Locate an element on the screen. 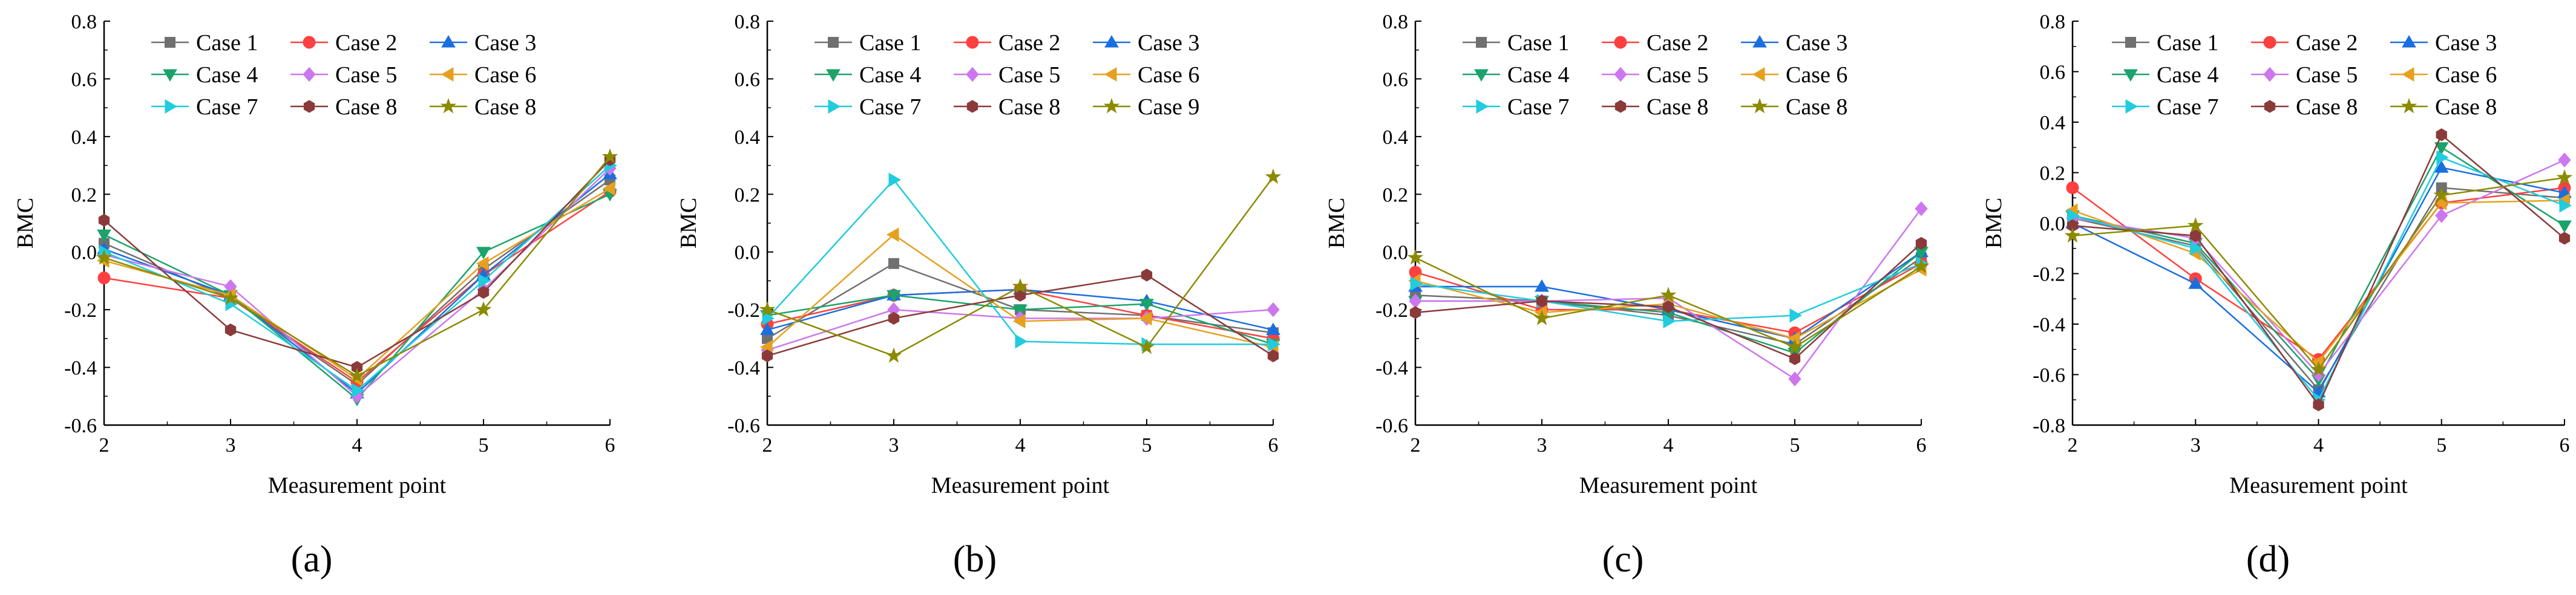 This screenshot has width=2576, height=595. y-tick-label: 0.2 is located at coordinates (84, 195).